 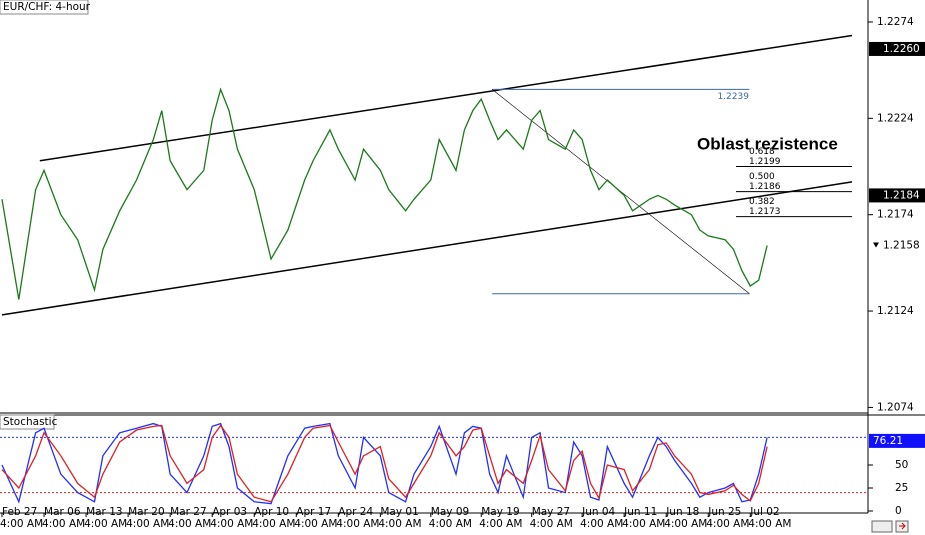 I want to click on scroll-button, so click(x=882, y=526).